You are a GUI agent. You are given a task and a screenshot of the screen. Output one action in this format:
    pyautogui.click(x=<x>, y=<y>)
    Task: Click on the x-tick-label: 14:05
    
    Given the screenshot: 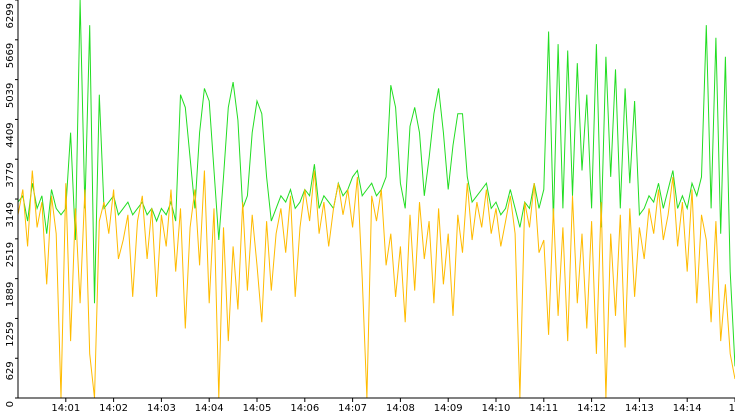 What is the action you would take?
    pyautogui.click(x=257, y=408)
    